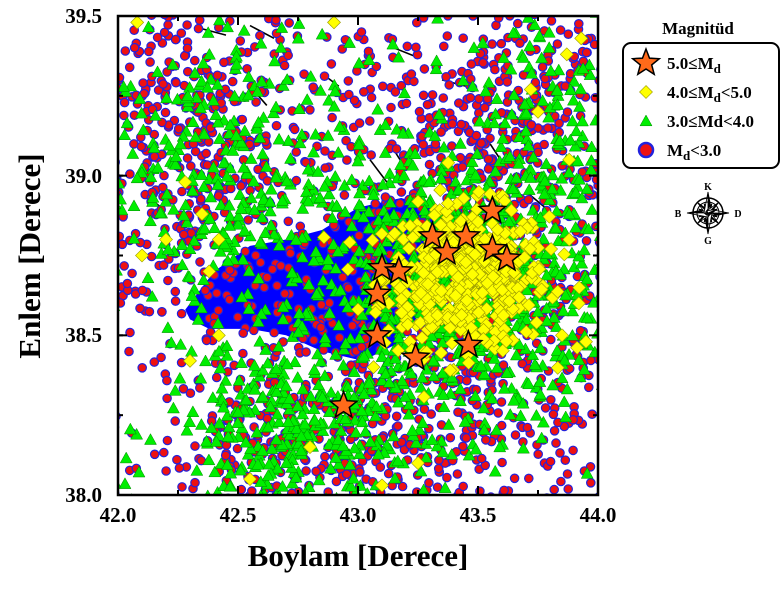 This screenshot has width=784, height=591. Describe the element at coordinates (737, 214) in the screenshot. I see `compass-east-label: D` at that location.